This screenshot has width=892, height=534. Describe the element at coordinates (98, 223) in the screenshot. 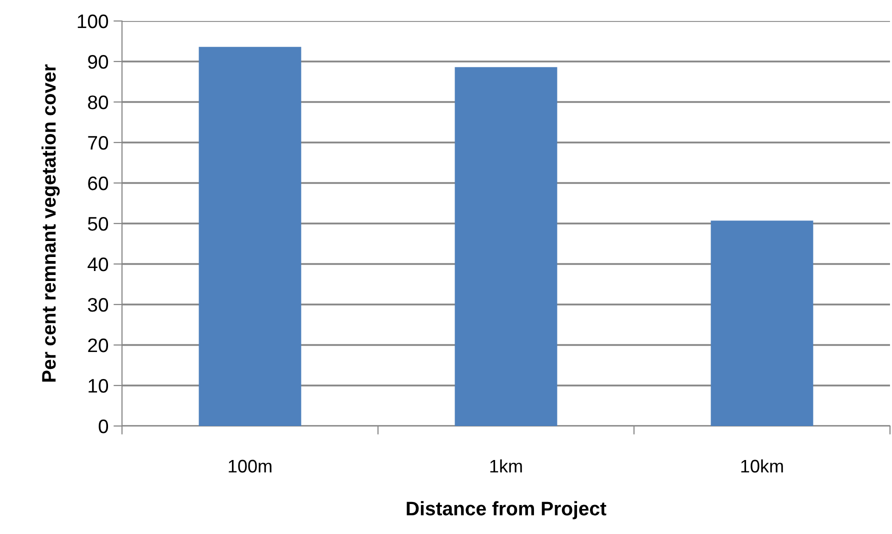

I see `y-tick-label: 50` at that location.